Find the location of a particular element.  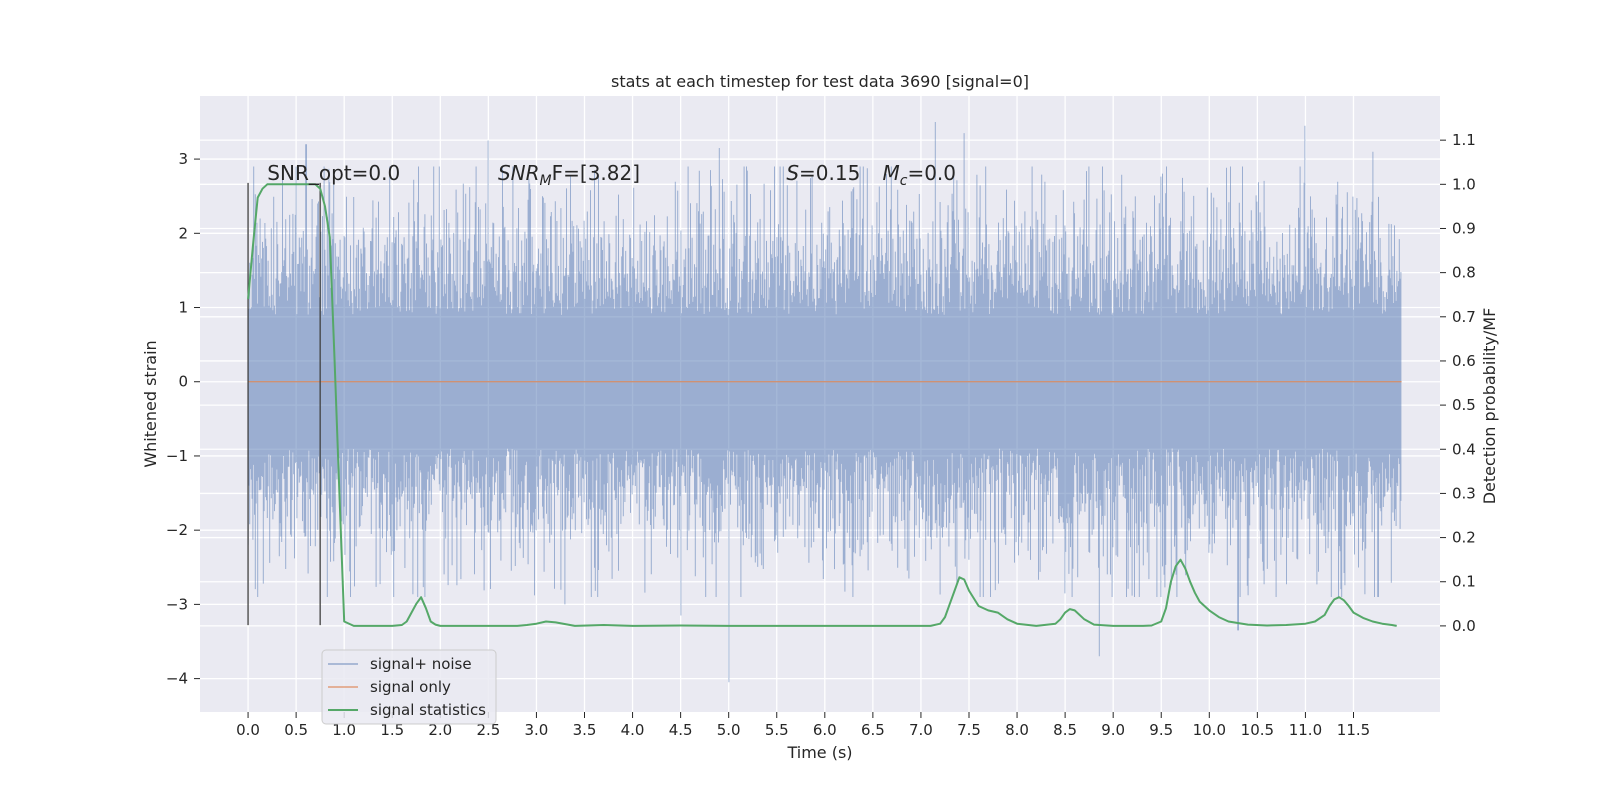

x-tick-label: 10.0 is located at coordinates (1209, 730).